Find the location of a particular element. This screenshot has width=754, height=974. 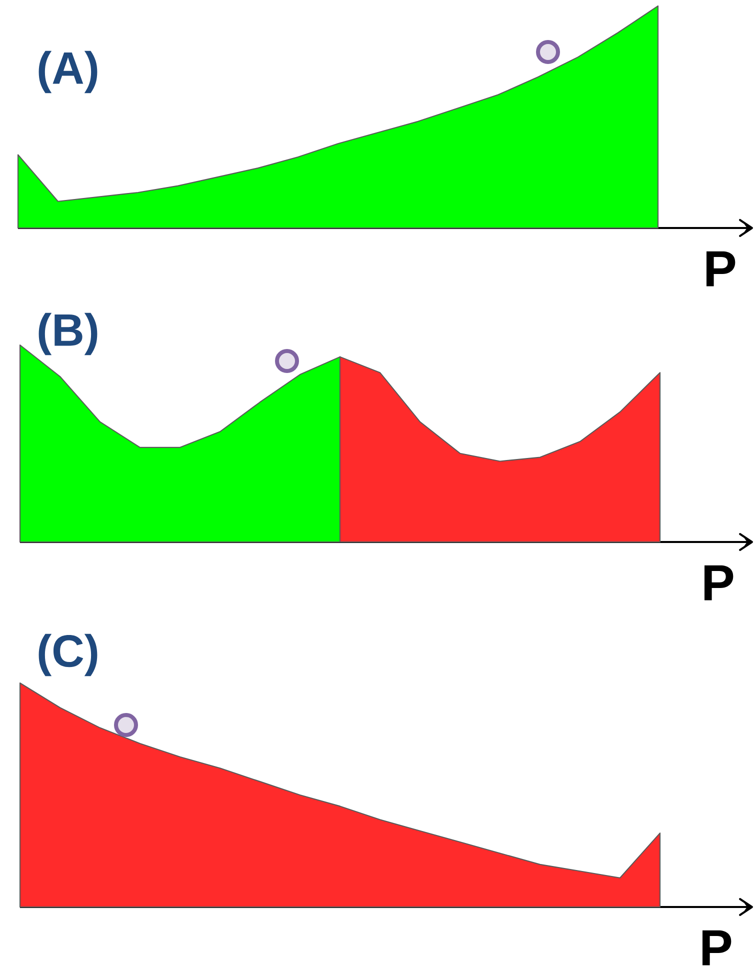

text: (A) is located at coordinates (68, 72).